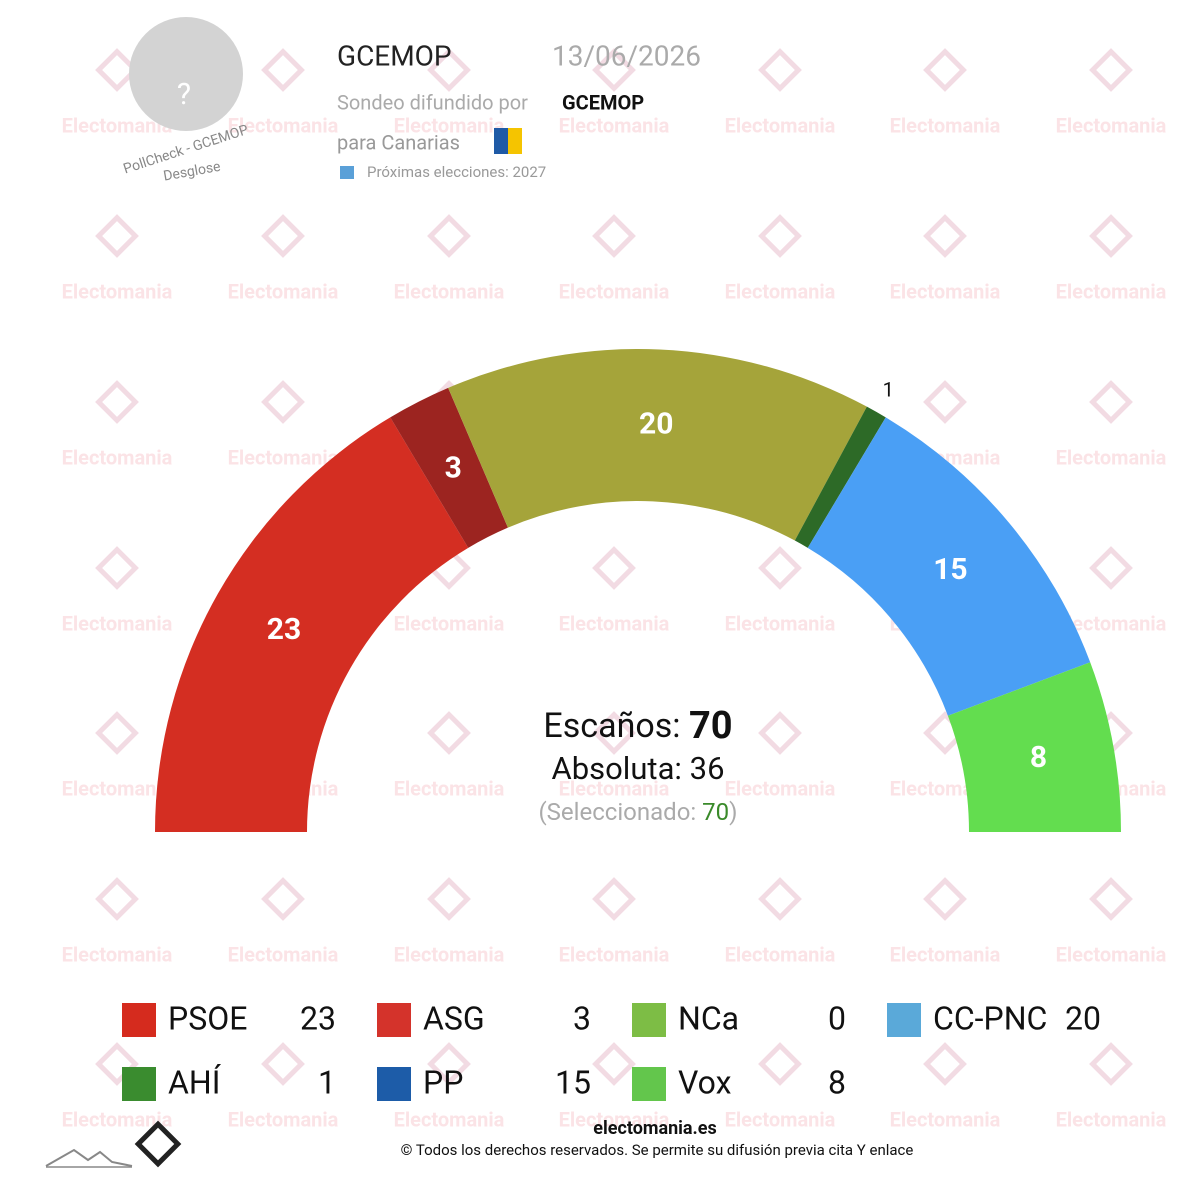 This screenshot has width=1200, height=1196. What do you see at coordinates (656, 423) in the screenshot?
I see `arc-label: 20` at bounding box center [656, 423].